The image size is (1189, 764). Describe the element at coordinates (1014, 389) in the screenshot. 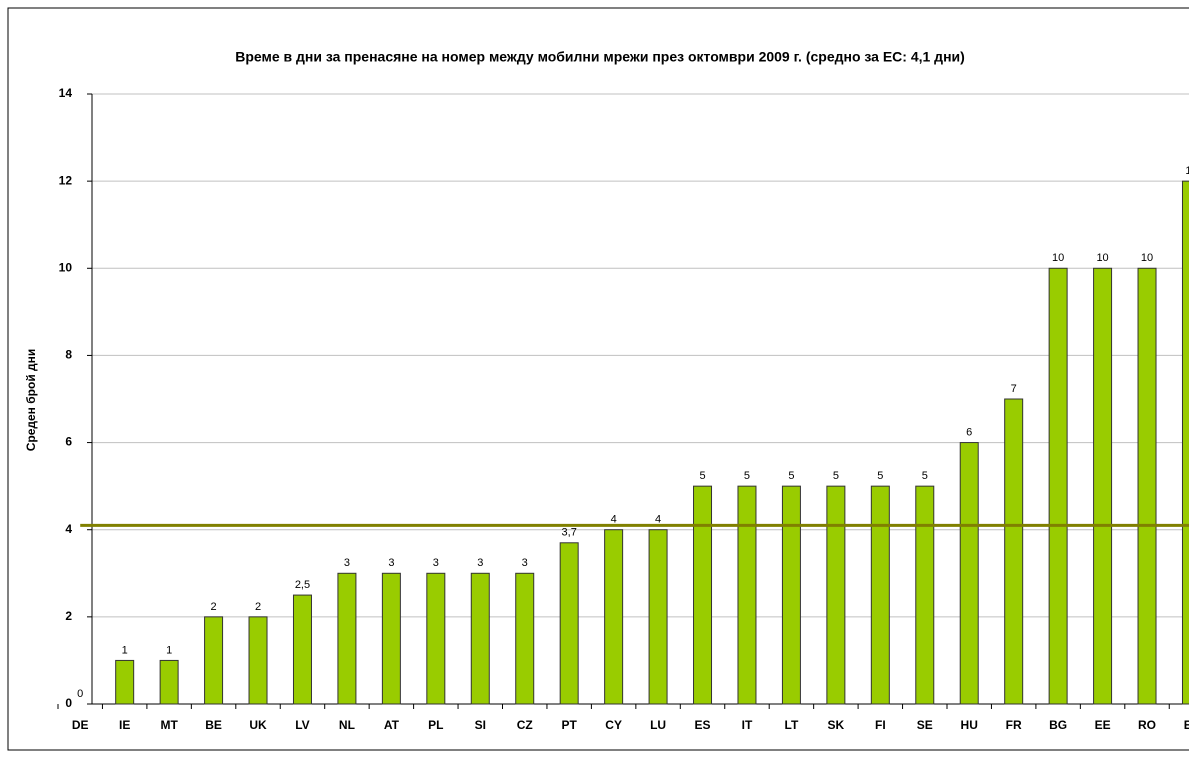

I see `value-label: 7` at that location.